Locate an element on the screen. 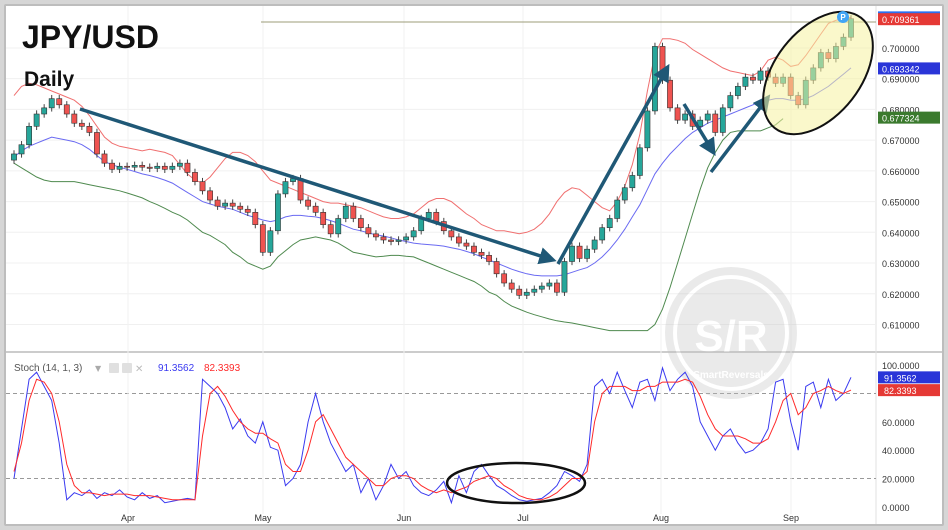 This screenshot has height=530, width=948. price-tick-label: 0.650000 is located at coordinates (901, 203).